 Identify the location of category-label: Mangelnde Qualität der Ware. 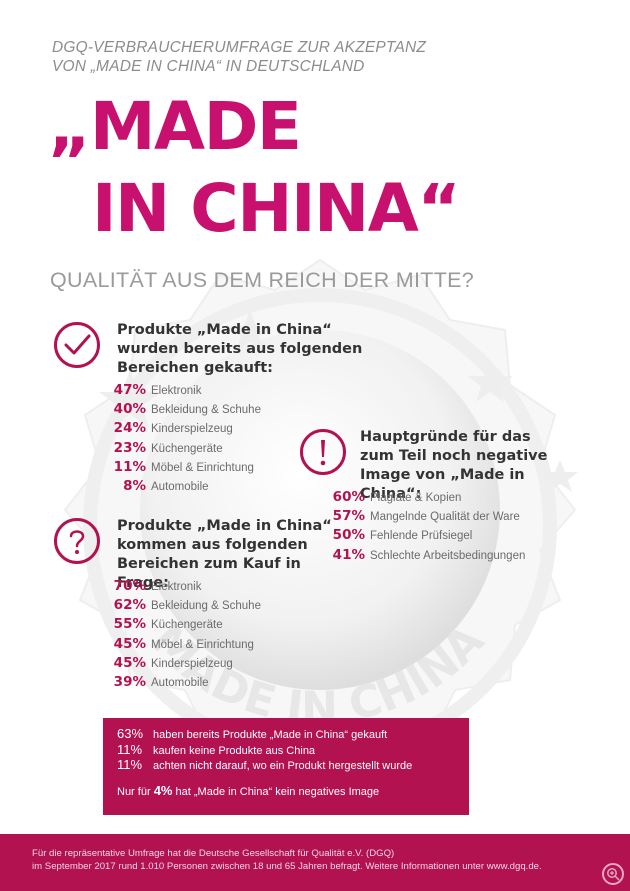
(445, 517).